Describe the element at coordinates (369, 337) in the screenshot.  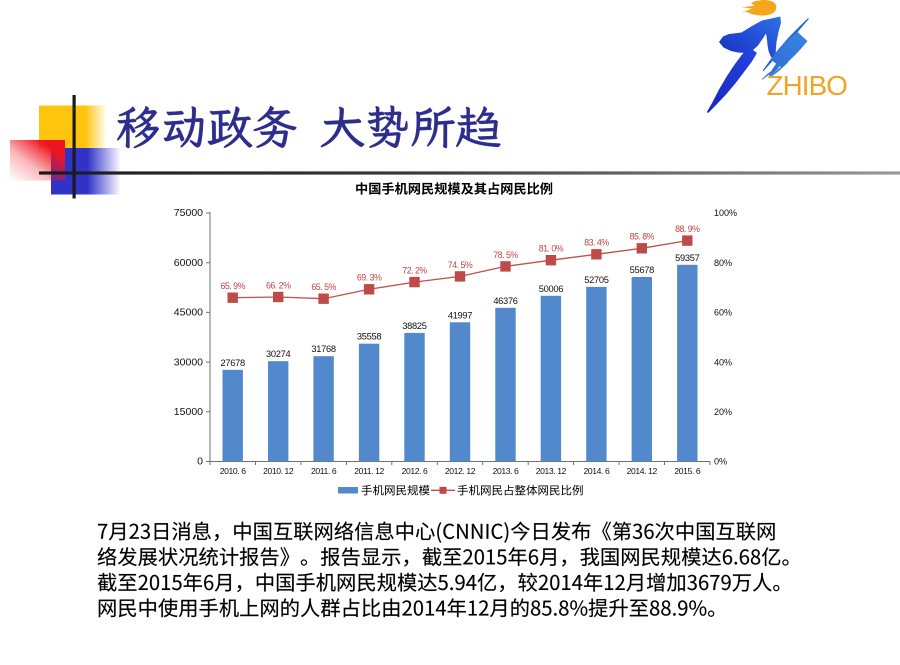
I see `svg-text: 35558` at that location.